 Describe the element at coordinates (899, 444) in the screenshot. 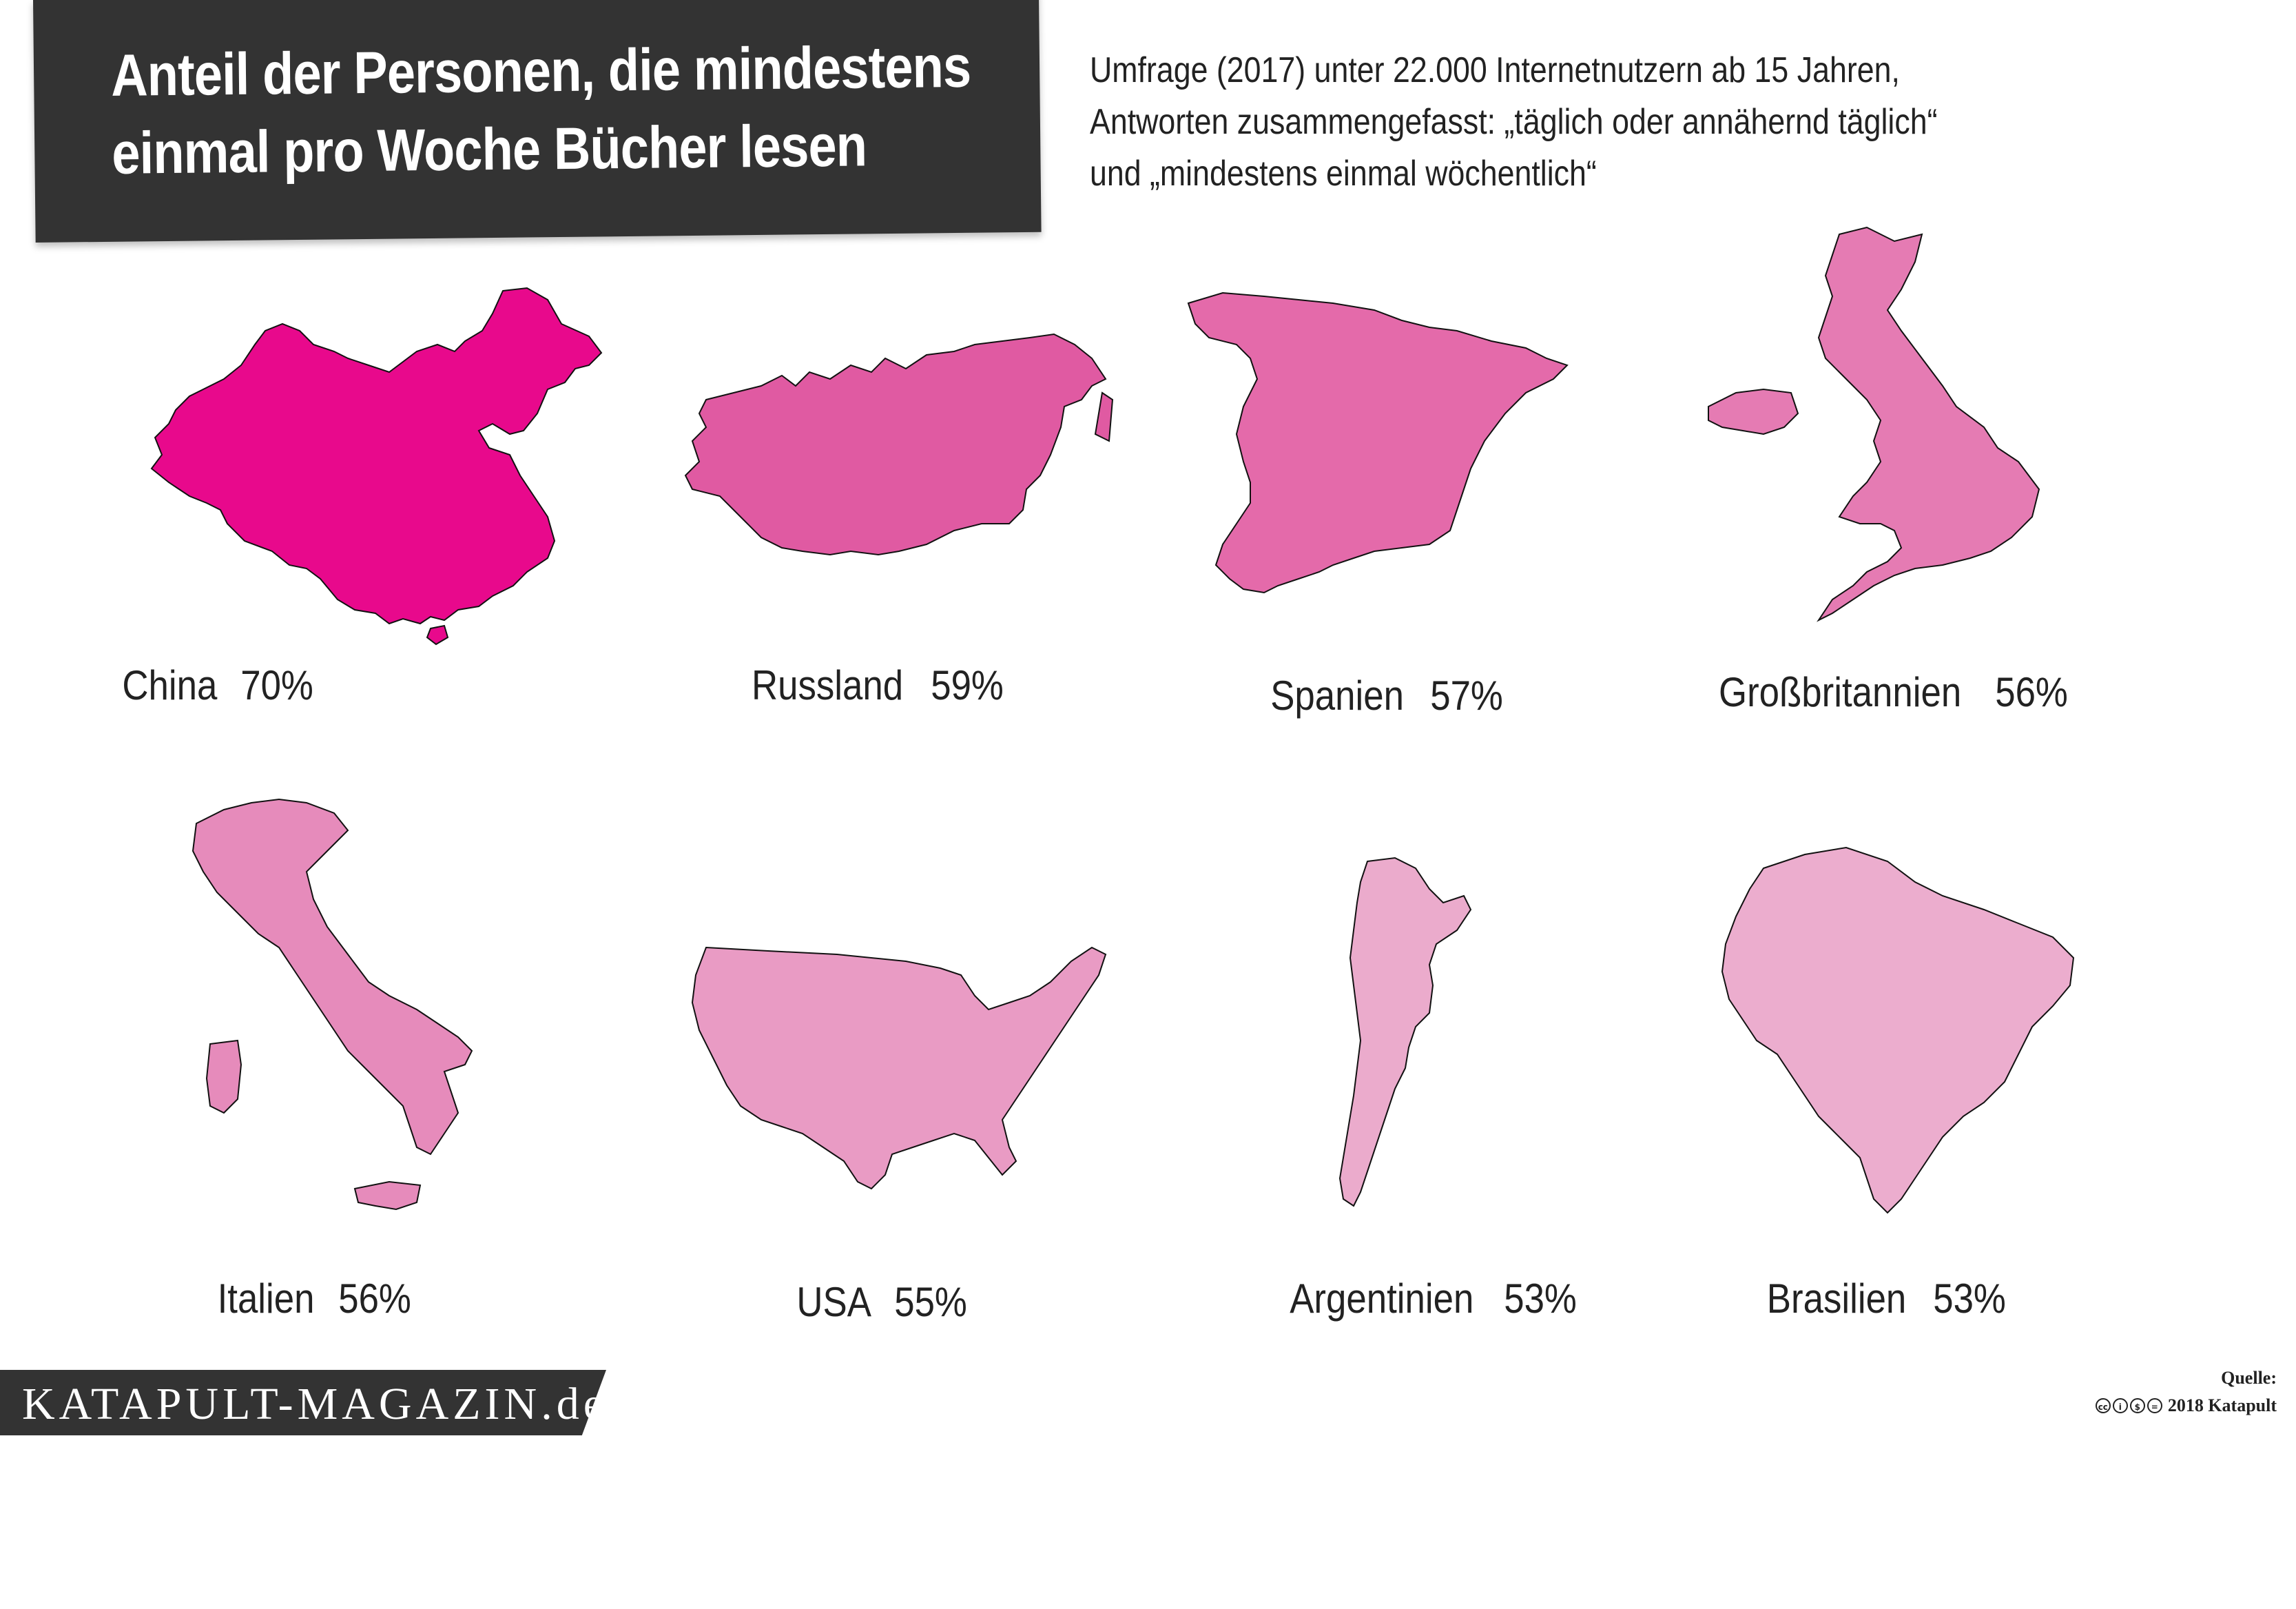

I see `russland-map-icon` at that location.